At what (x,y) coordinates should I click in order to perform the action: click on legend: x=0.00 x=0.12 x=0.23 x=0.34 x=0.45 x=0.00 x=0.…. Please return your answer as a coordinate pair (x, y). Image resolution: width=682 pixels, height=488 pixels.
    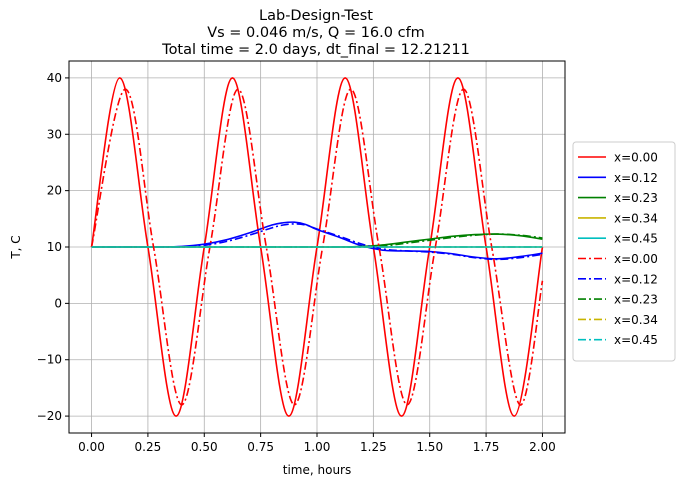
    Looking at the image, I should click on (624, 251).